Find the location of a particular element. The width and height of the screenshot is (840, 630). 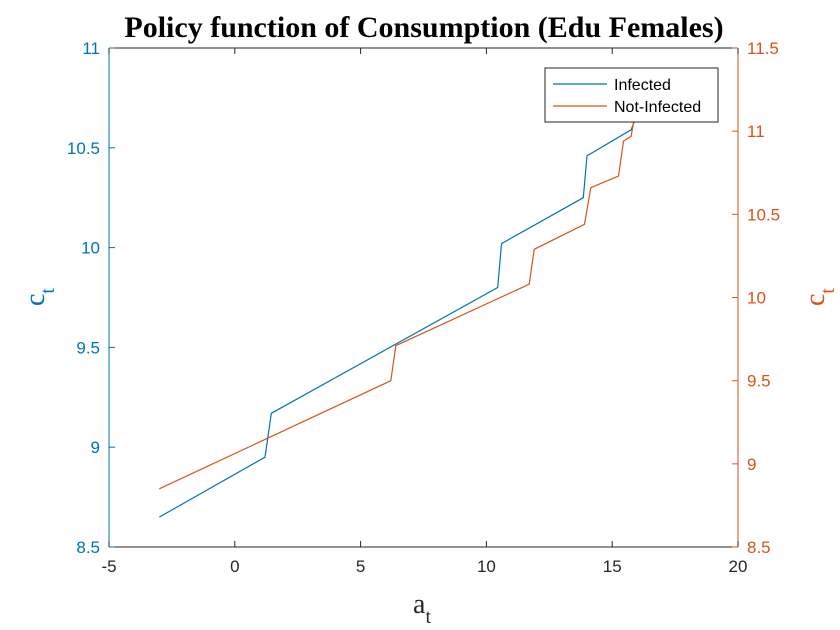

right-y-tick-label: 8.5 is located at coordinates (759, 547).